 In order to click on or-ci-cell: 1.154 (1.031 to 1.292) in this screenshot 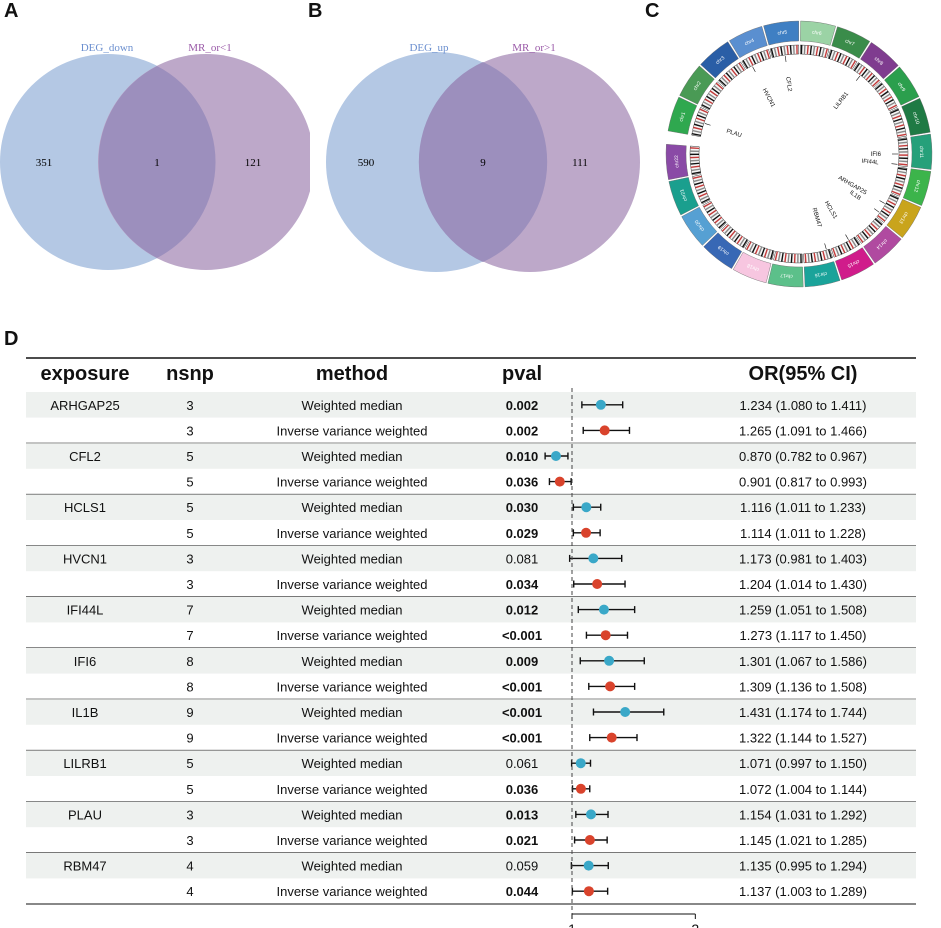, I will do `click(803, 814)`.